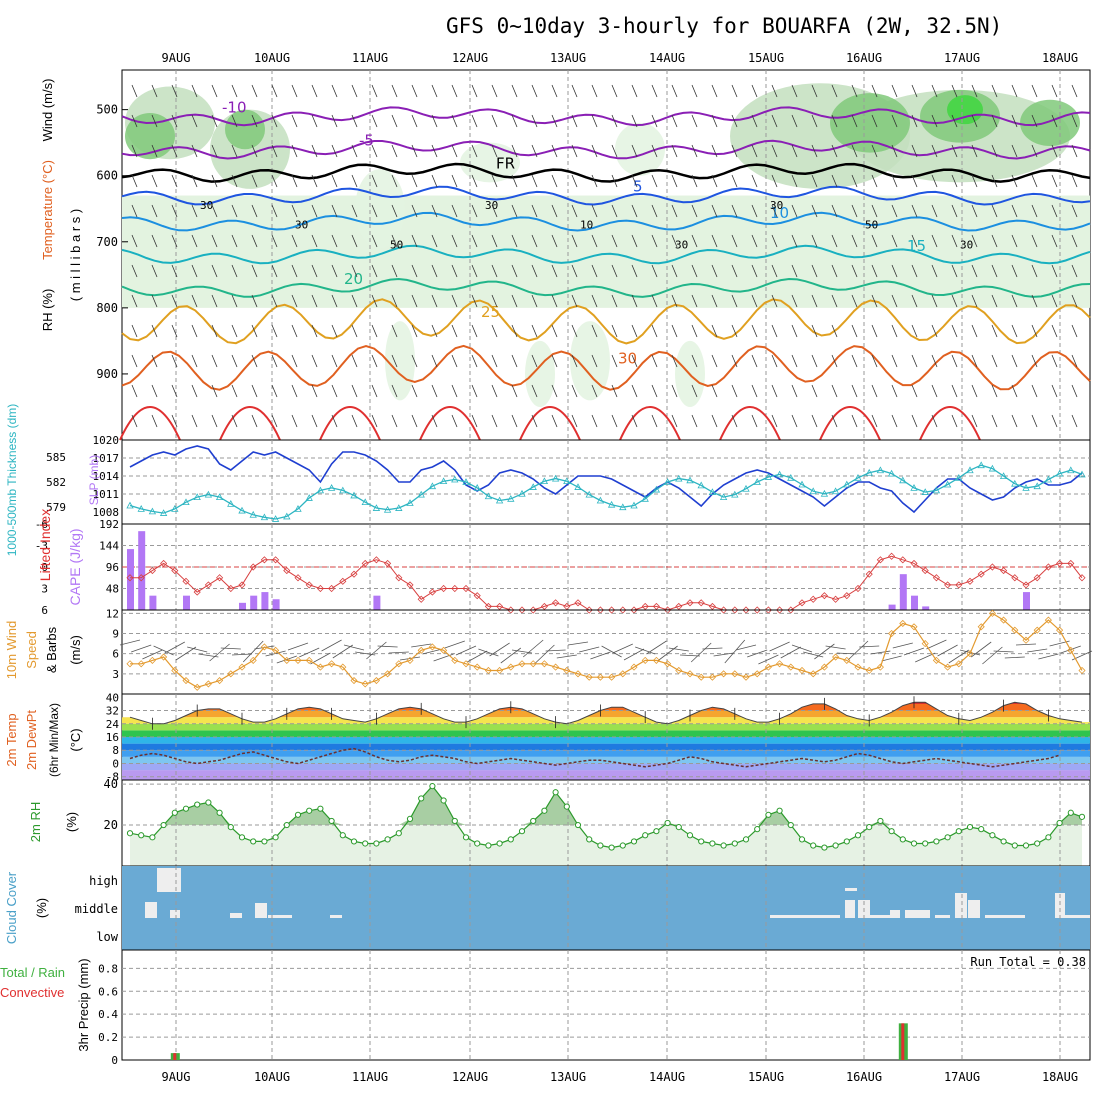 Image resolution: width=1100 pixels, height=1100 pixels. What do you see at coordinates (107, 374) in the screenshot?
I see `y-tick-label: 900` at bounding box center [107, 374].